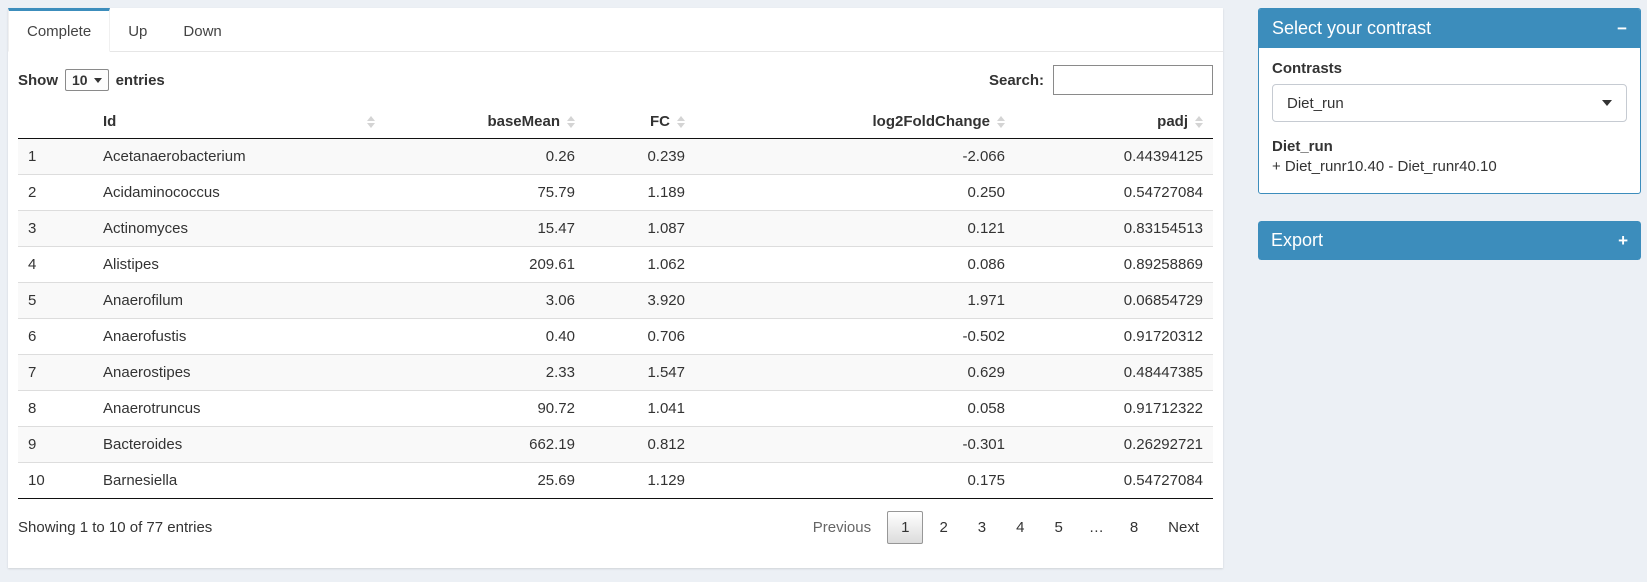  I want to click on column-header-label: Id, so click(110, 121).